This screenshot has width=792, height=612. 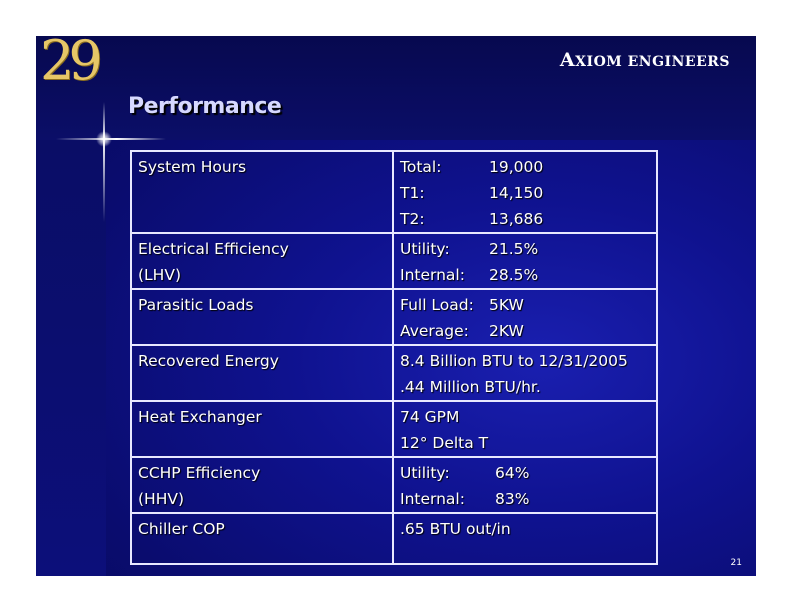 I want to click on table-cell-value: Utility: 64% Internal: 83%, so click(x=525, y=485).